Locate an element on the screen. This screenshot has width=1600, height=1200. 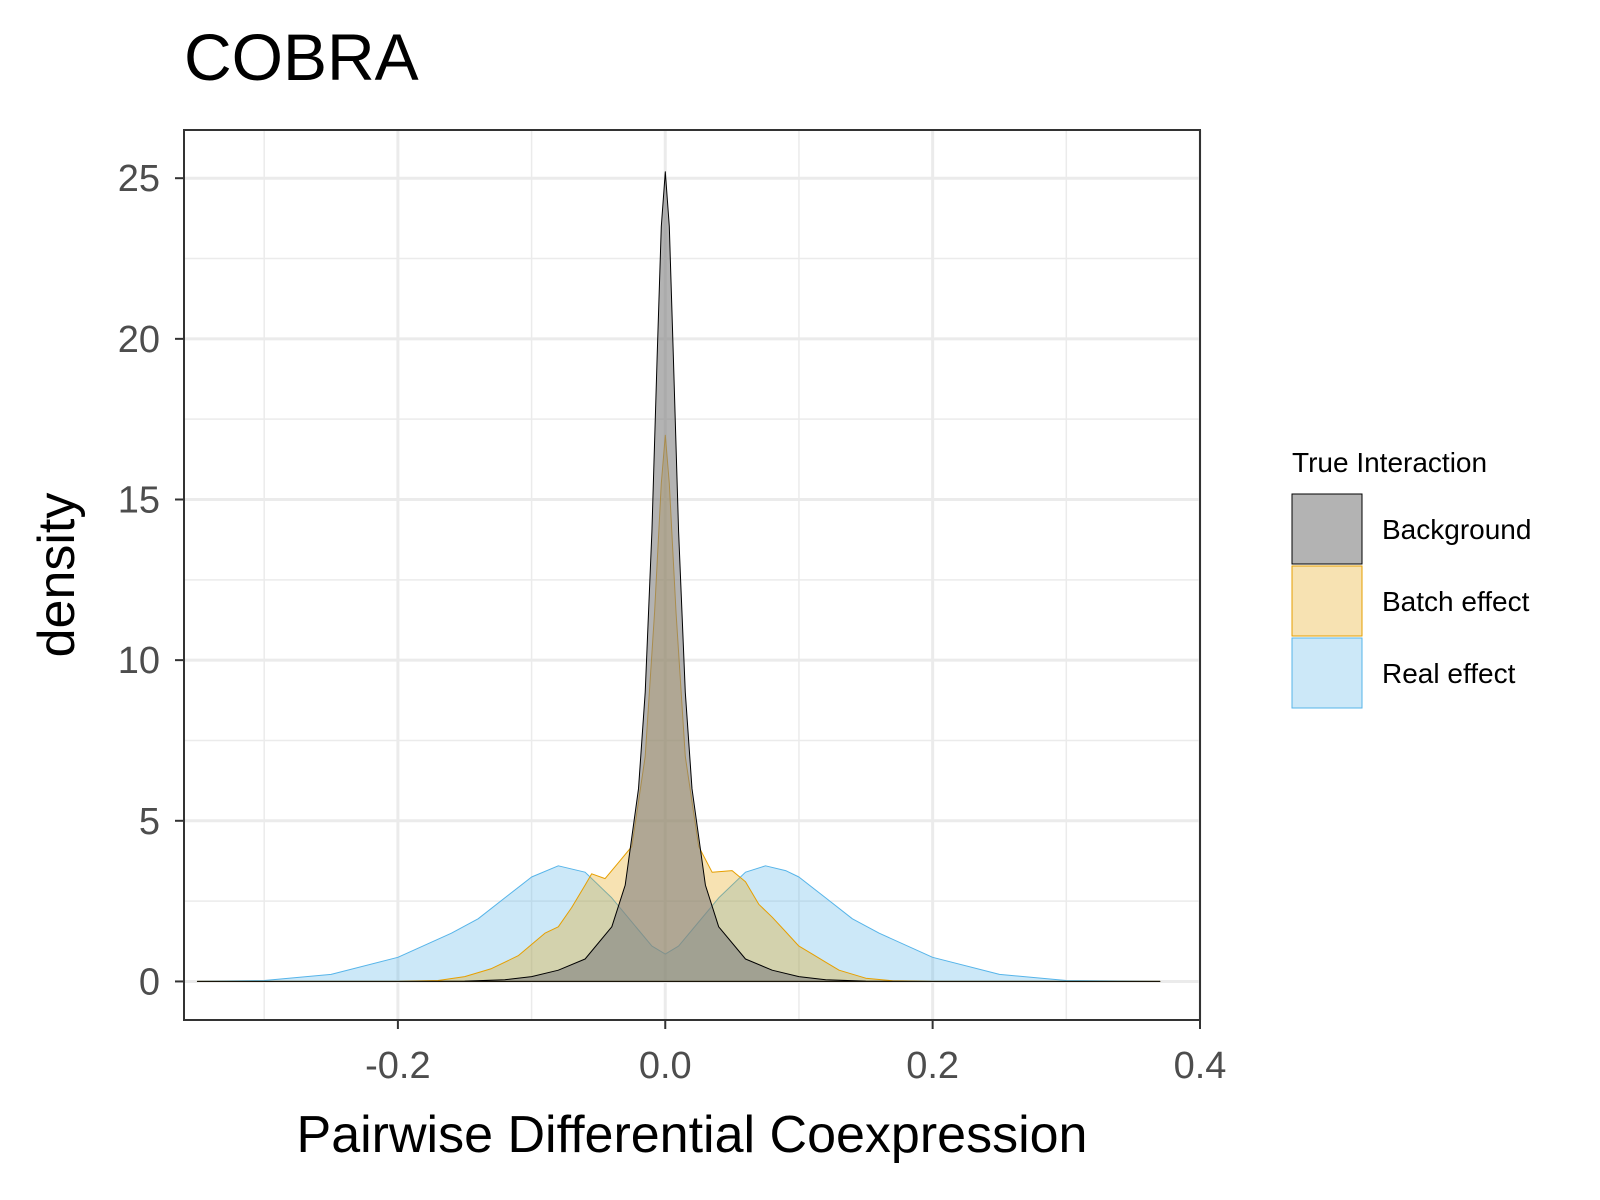
y-tick-label: 25 is located at coordinates (139, 179).